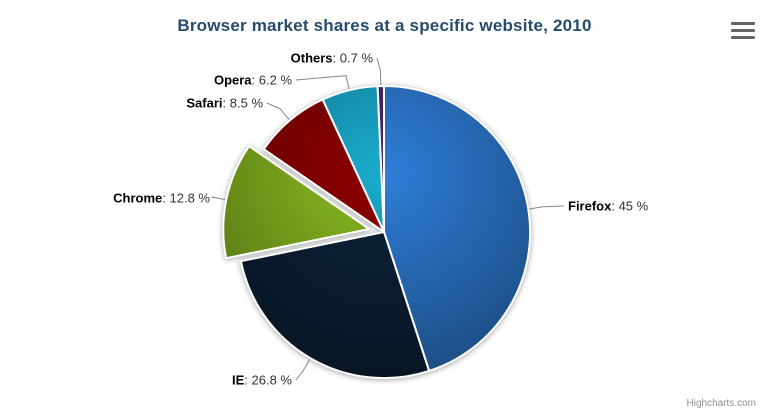 Image resolution: width=769 pixels, height=416 pixels. I want to click on credits-link: Highcharts.com, so click(721, 403).